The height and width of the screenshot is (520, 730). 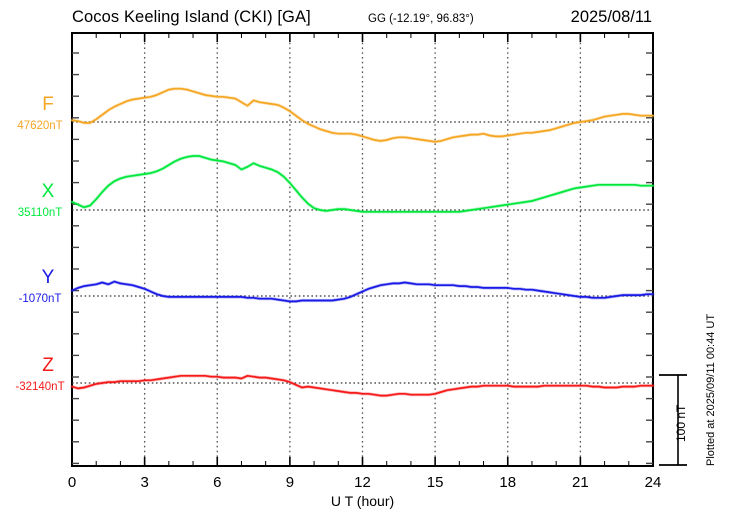 What do you see at coordinates (711, 390) in the screenshot?
I see `plotted-at-label: Plotted at 2025/09/11 00:44 UT` at bounding box center [711, 390].